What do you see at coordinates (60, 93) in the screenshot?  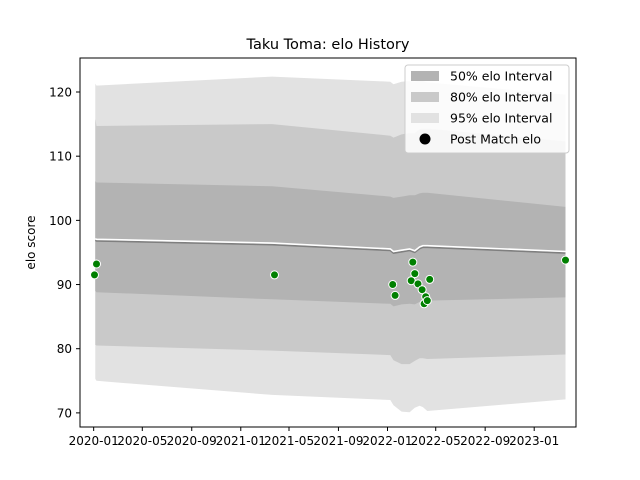 I see `y-tick-label: 120` at bounding box center [60, 93].